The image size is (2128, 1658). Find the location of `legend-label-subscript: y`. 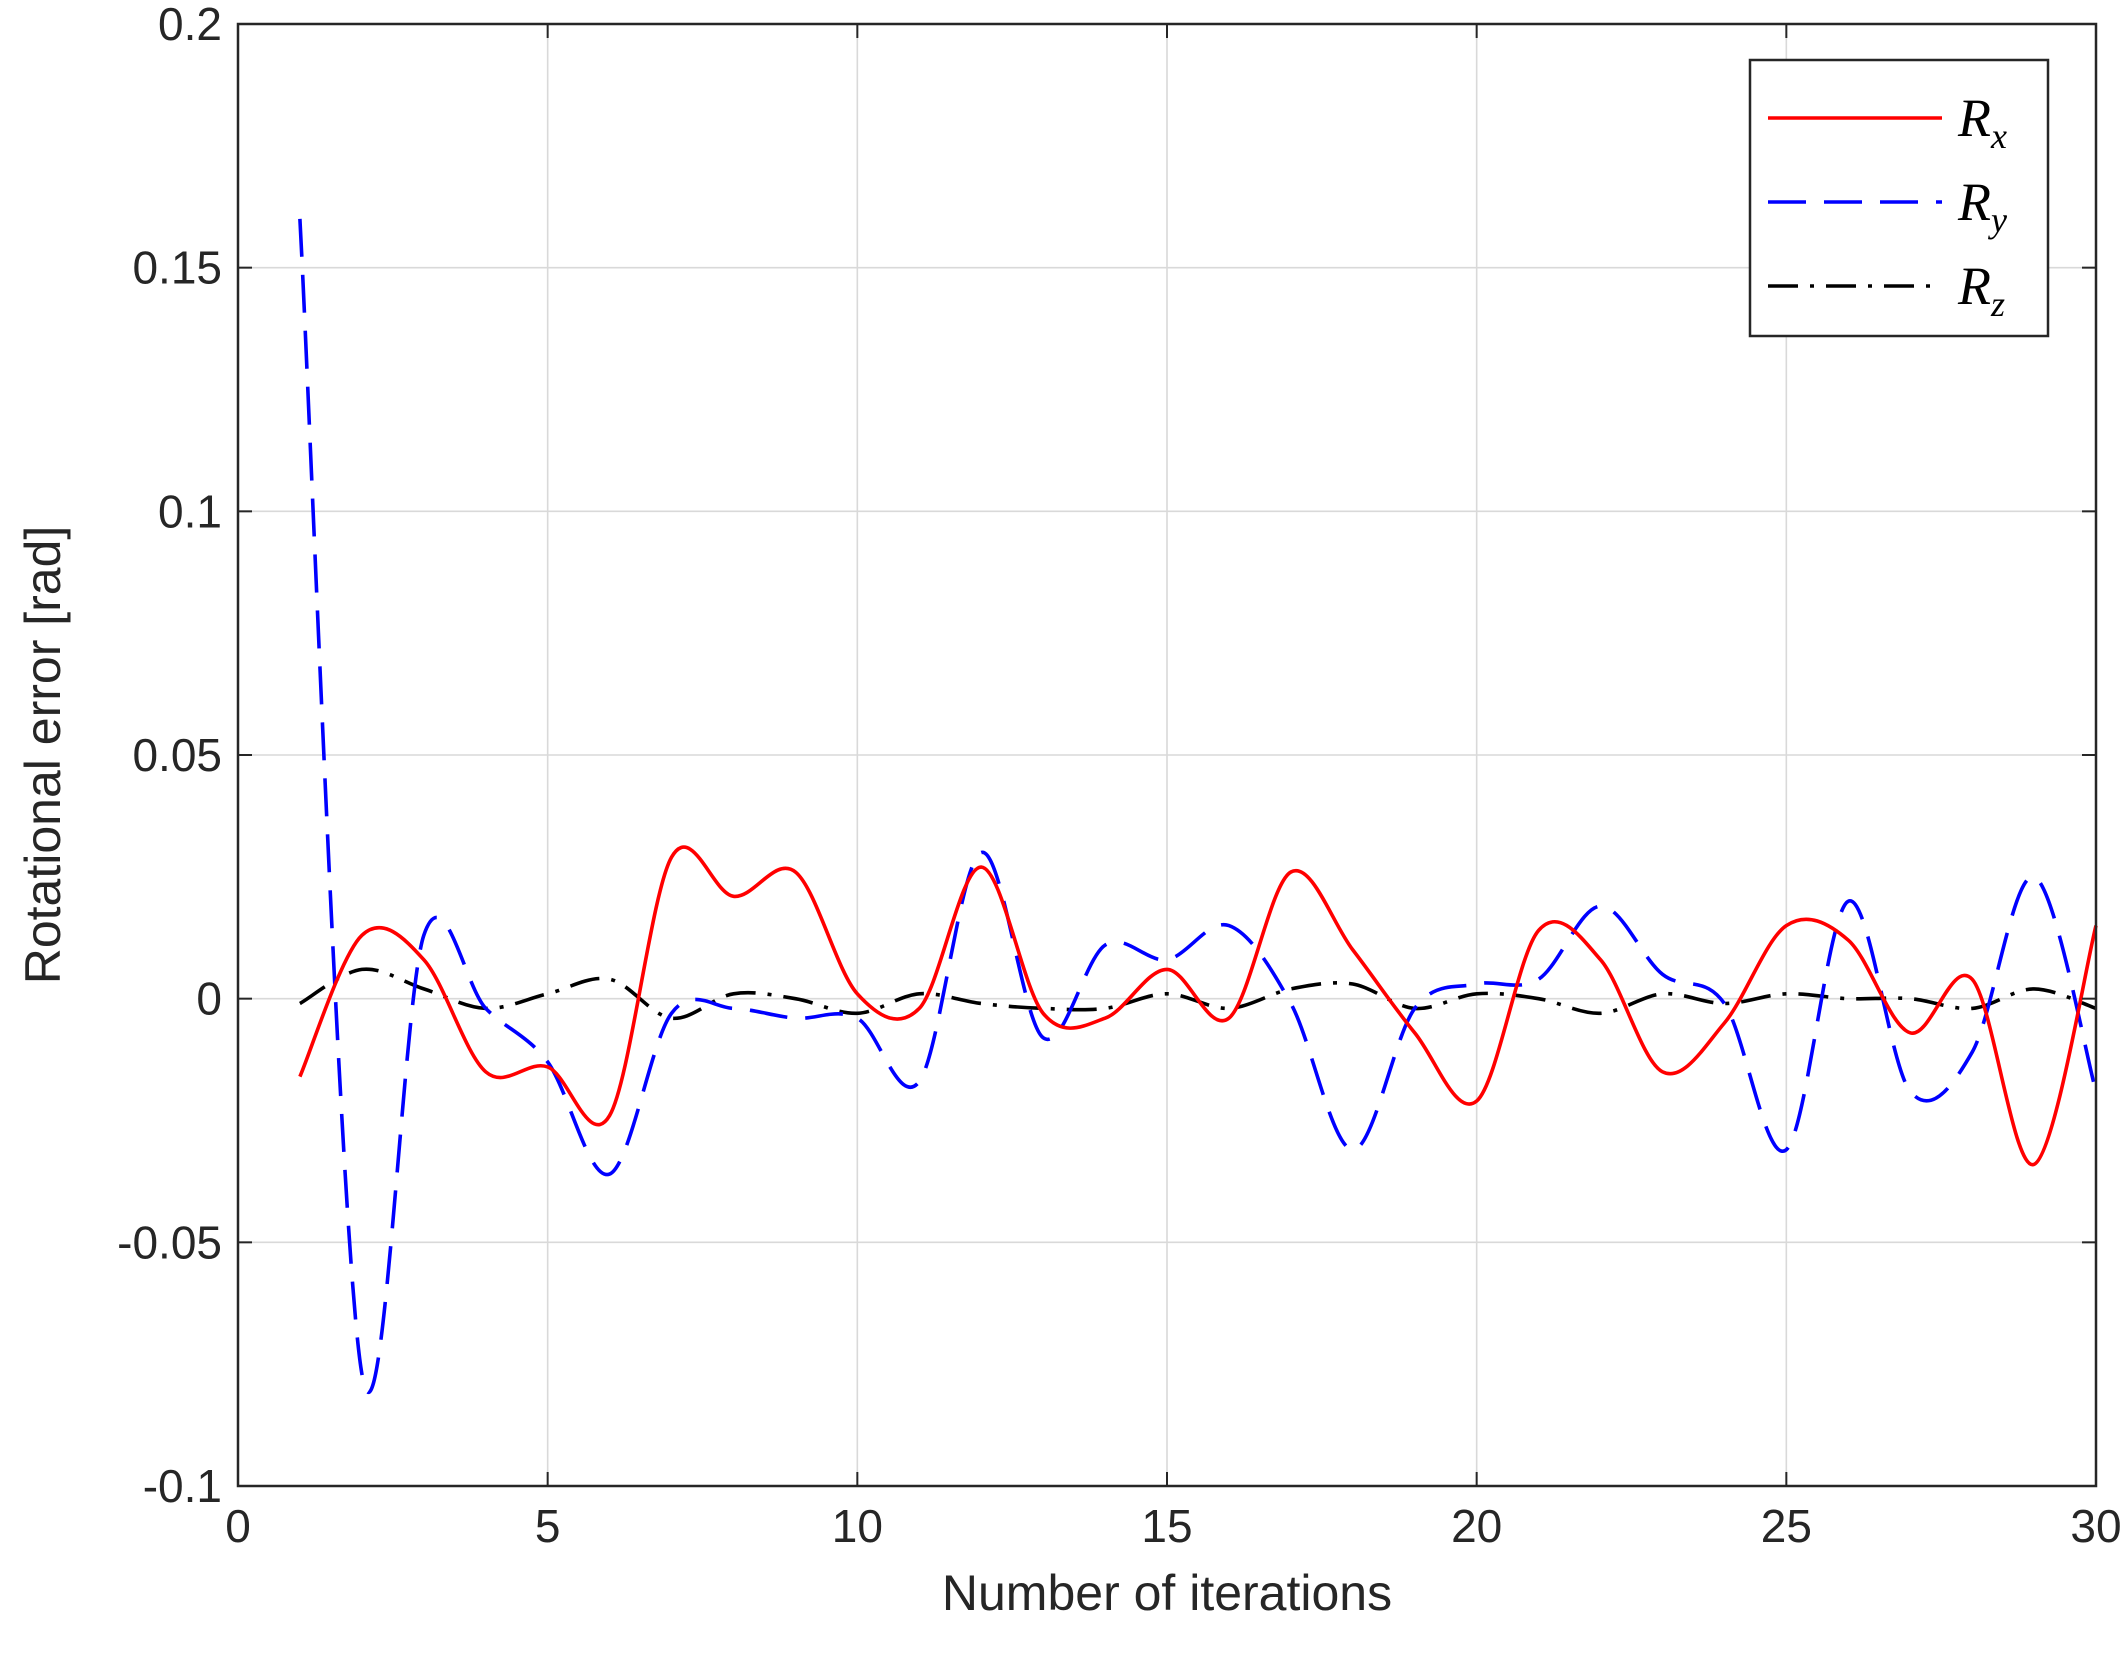

legend-label-subscript: y is located at coordinates (1997, 220).